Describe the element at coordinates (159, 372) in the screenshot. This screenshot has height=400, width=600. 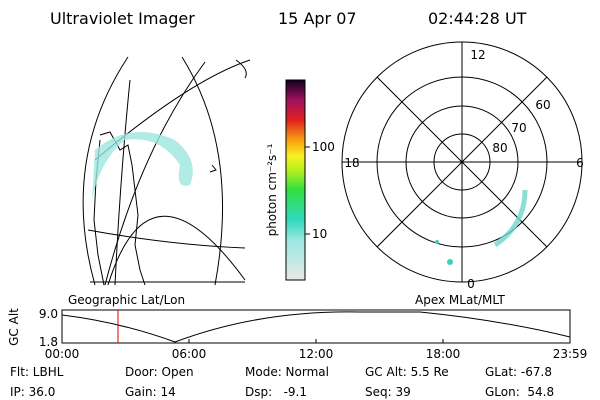
I see `footer-field: Door: Open` at that location.